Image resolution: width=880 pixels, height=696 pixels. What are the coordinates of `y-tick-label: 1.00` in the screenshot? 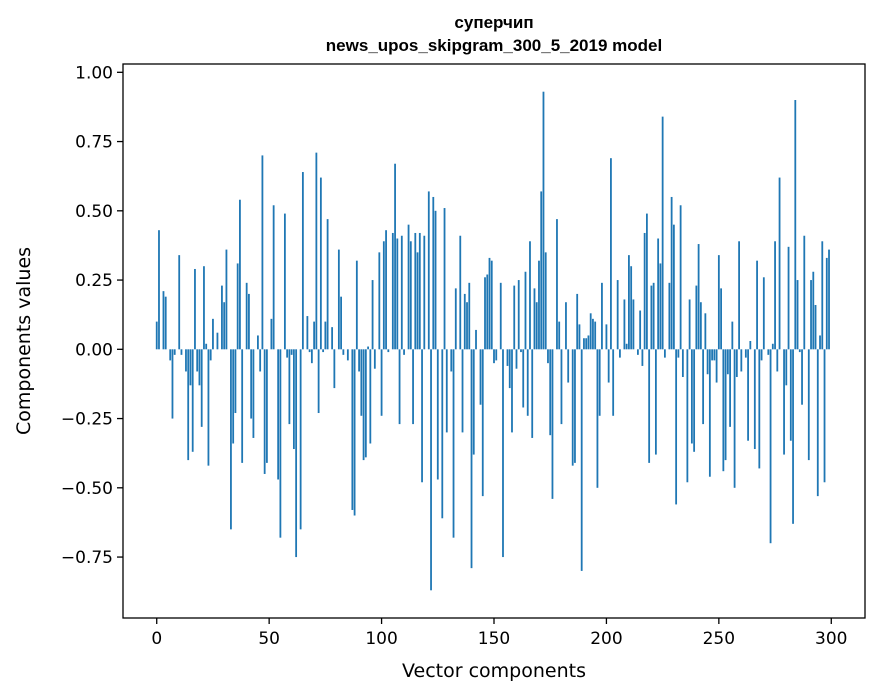 It's located at (94, 73).